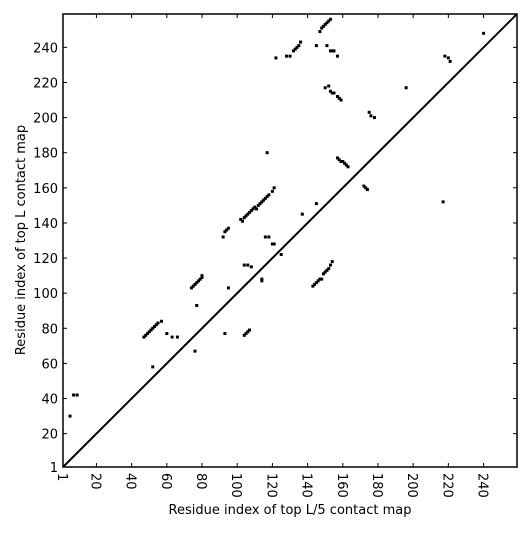 Image resolution: width=531 pixels, height=535 pixels. I want to click on y-tick-label: 240, so click(45, 48).